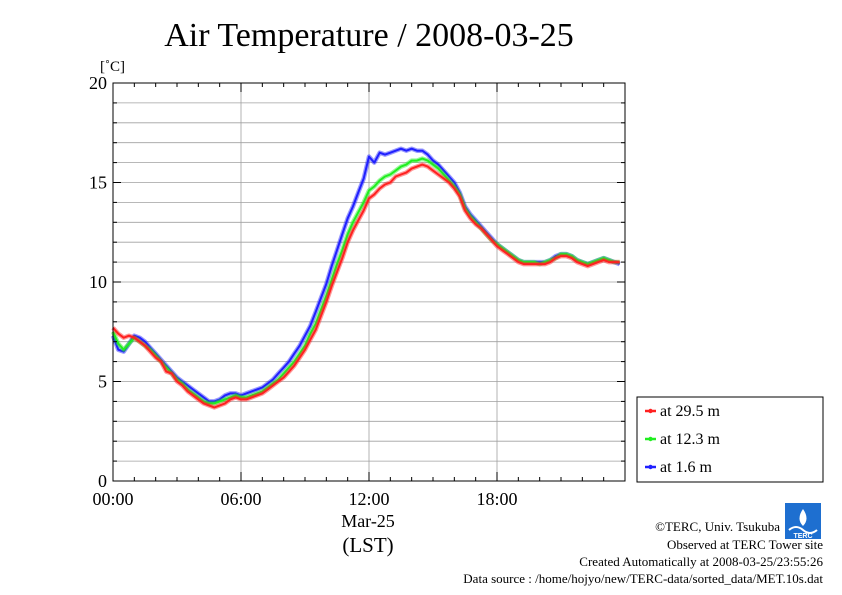 This screenshot has height=595, width=842. What do you see at coordinates (369, 35) in the screenshot?
I see `chart-title: Air Temperature / 2008-03-25` at bounding box center [369, 35].